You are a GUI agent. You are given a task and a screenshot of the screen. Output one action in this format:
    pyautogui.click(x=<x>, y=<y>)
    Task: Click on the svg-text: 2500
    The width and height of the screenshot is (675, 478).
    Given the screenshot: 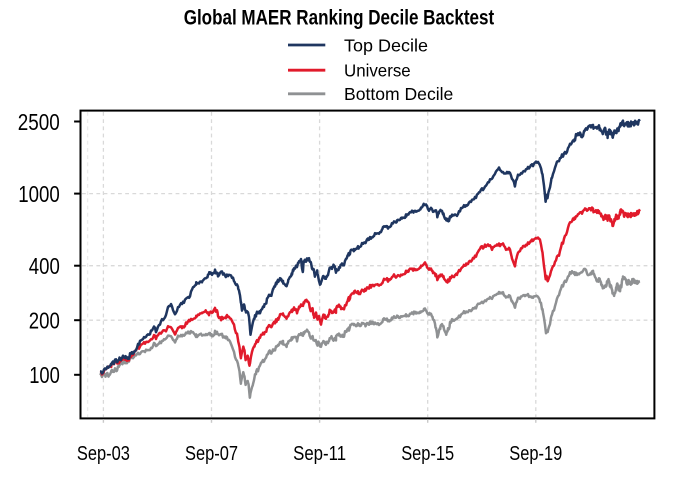 What is the action you would take?
    pyautogui.click(x=39, y=122)
    